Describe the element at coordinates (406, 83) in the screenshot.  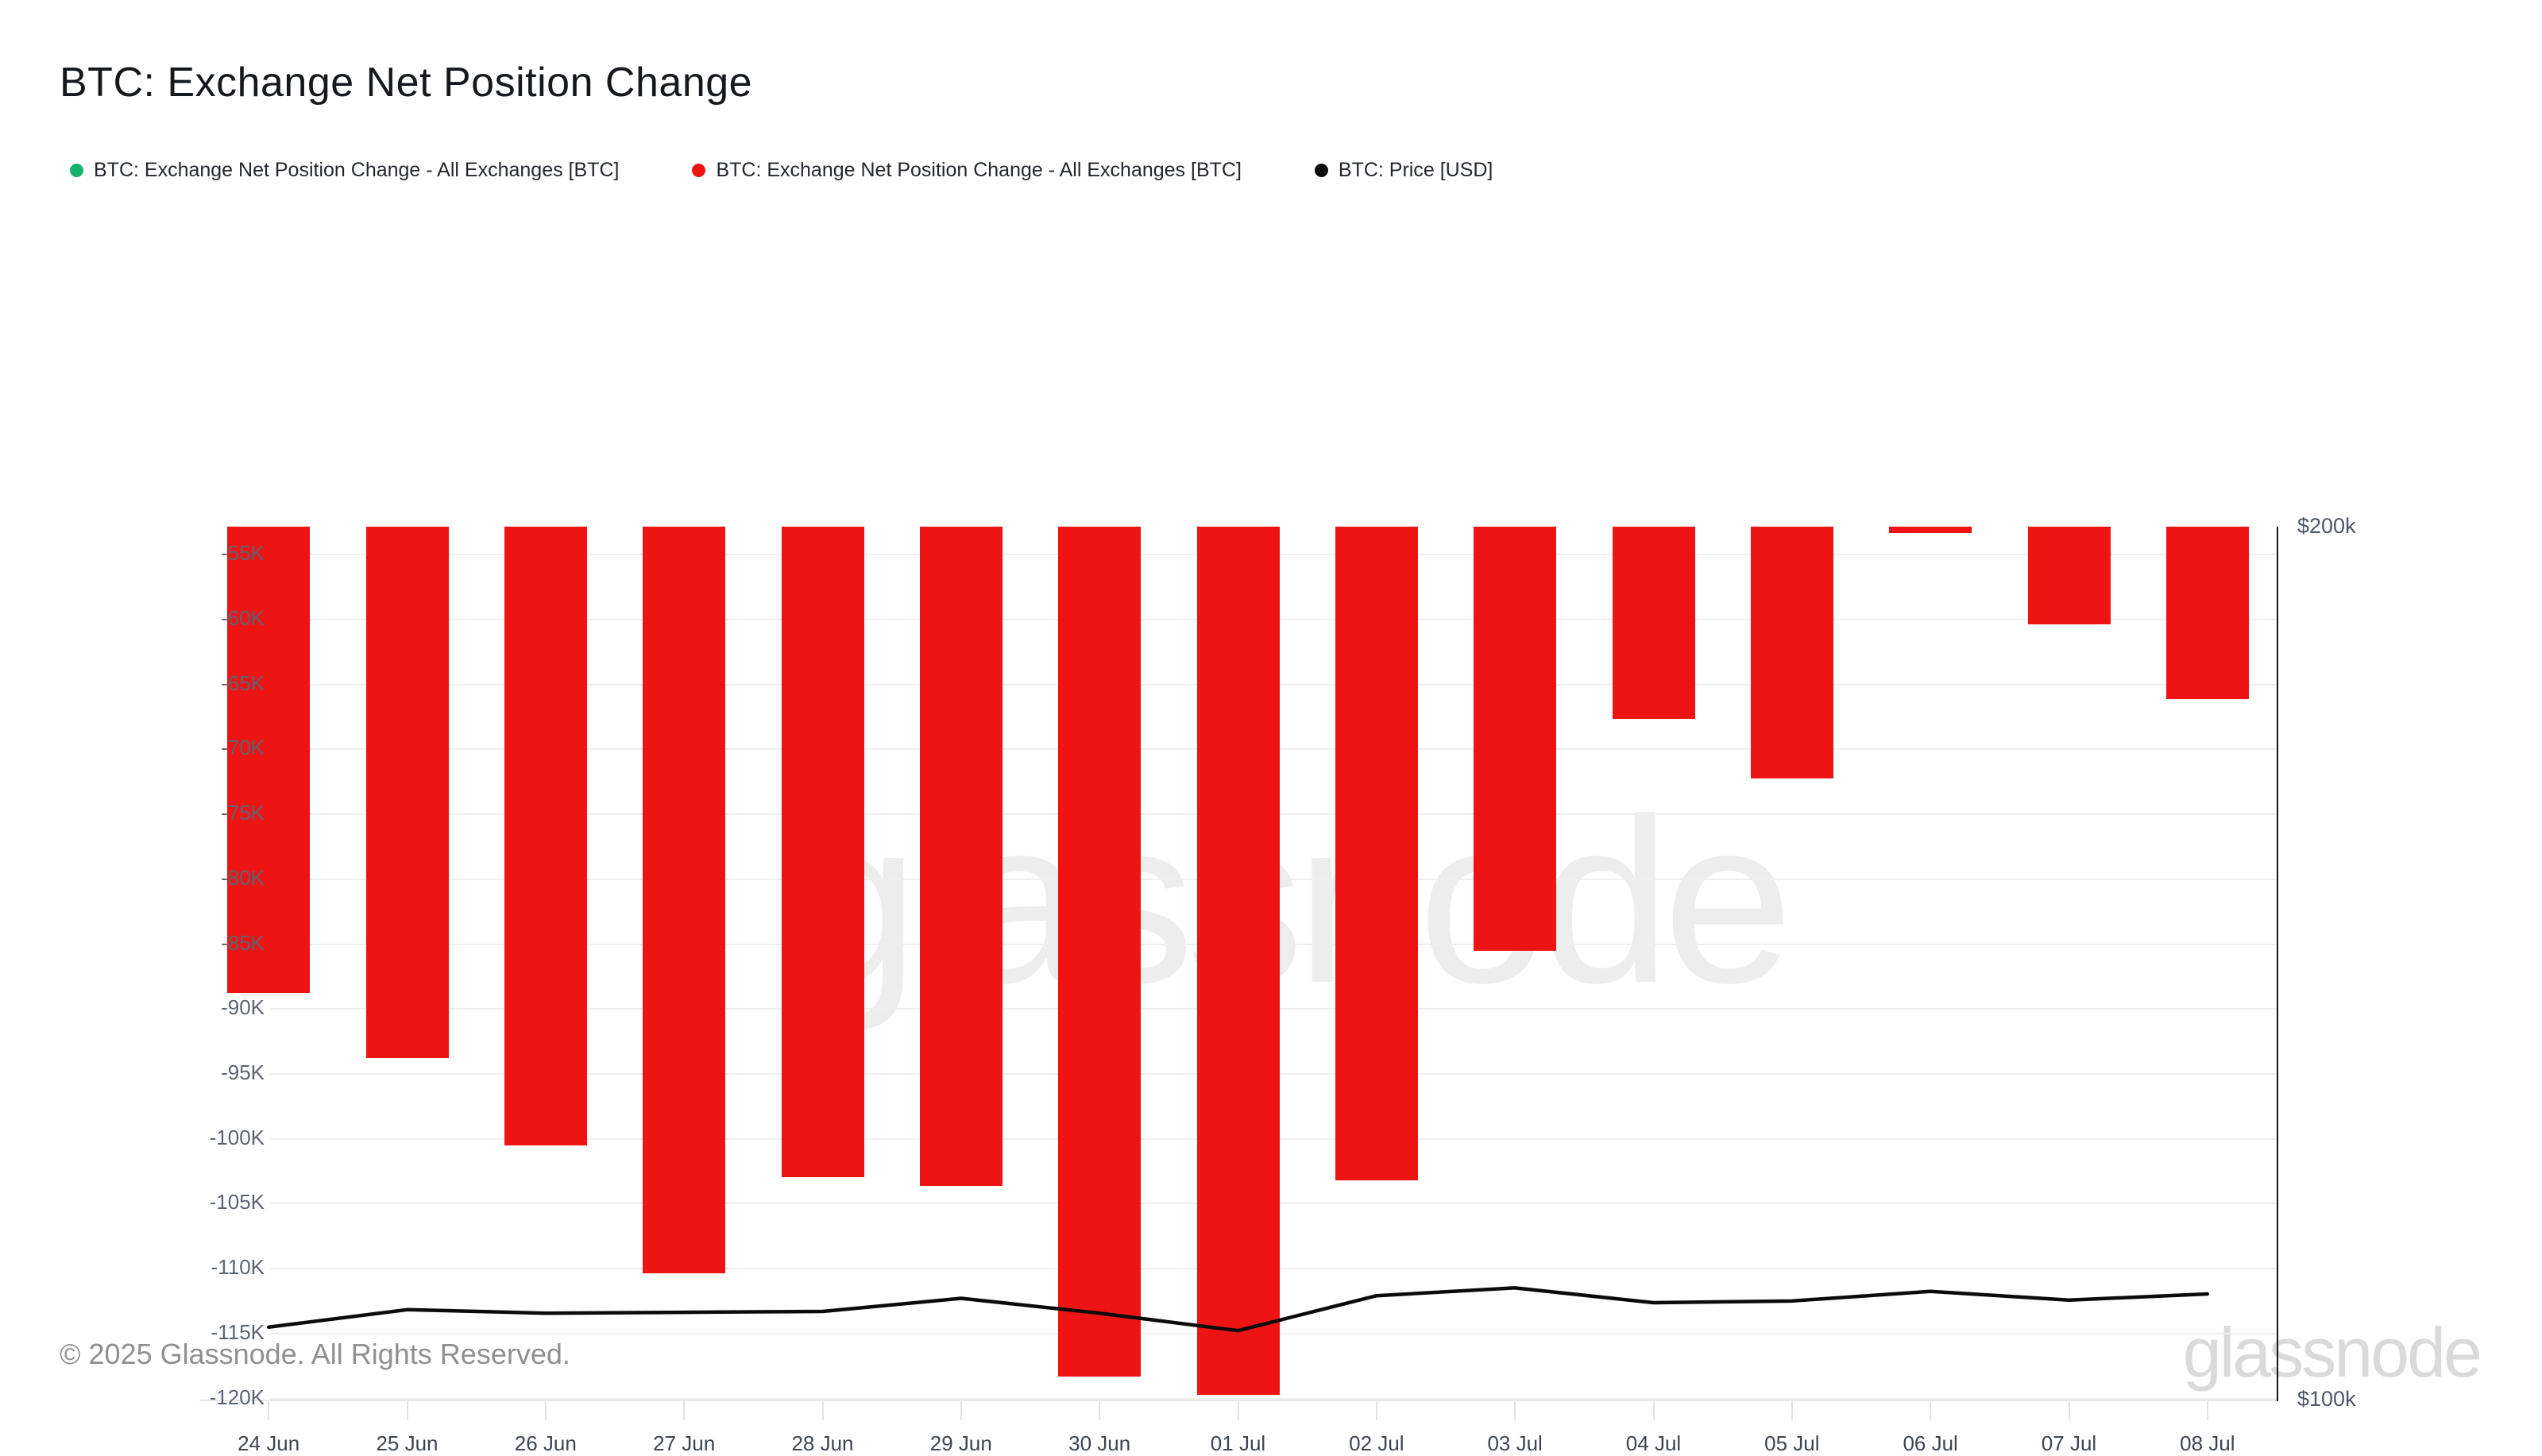
I see `page-title: BTC: Exchange Net Position Change` at that location.